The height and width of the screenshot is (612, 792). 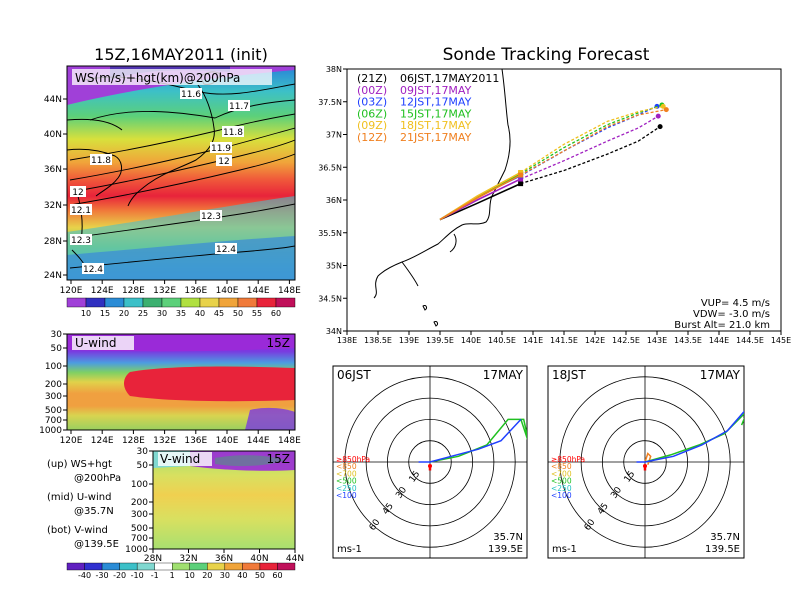 What do you see at coordinates (53, 100) in the screenshot?
I see `lat-tick-label: 44N` at bounding box center [53, 100].